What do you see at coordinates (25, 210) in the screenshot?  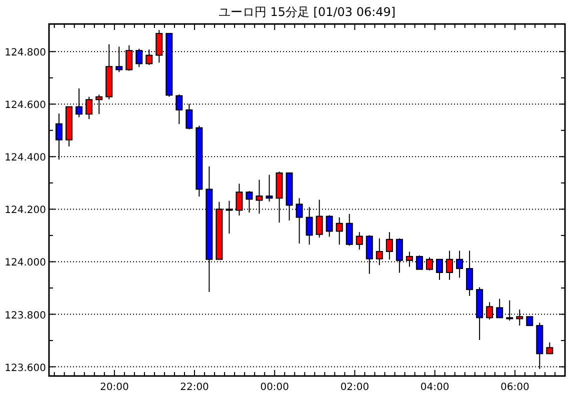 I see `y-tick-label: 124.200` at bounding box center [25, 210].